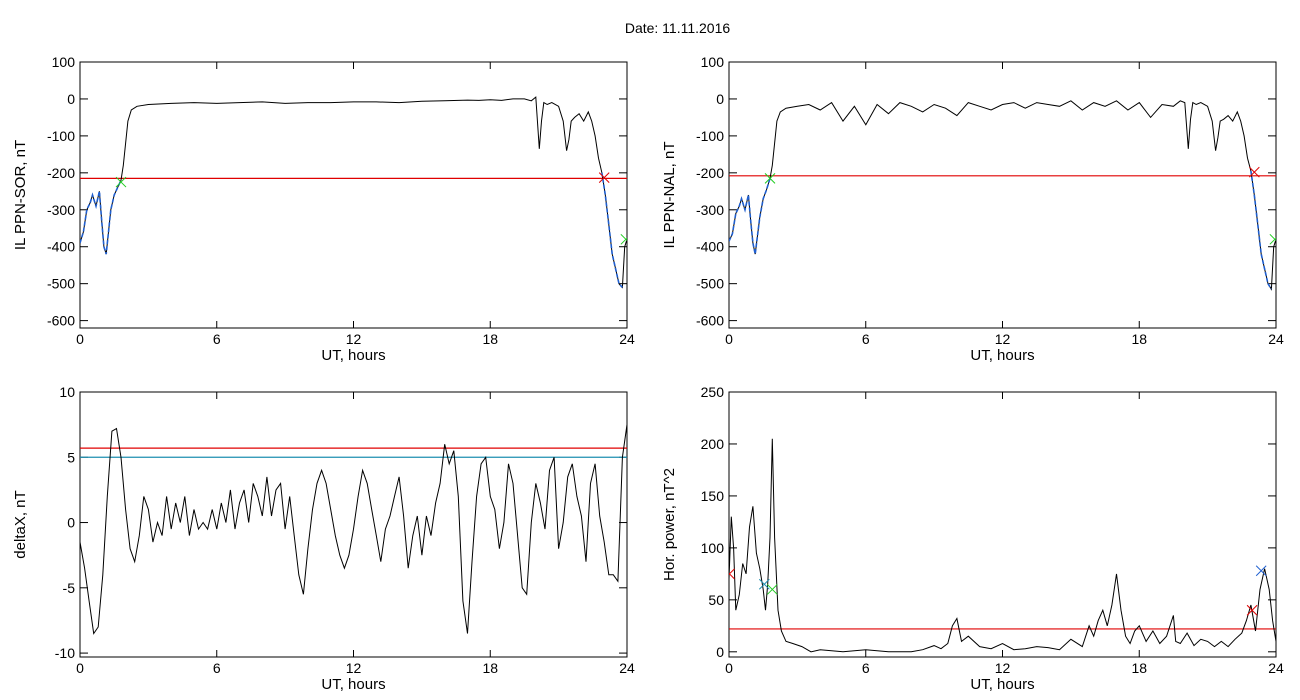 This screenshot has width=1300, height=700. Describe the element at coordinates (71, 457) in the screenshot. I see `y-tick-label: 5` at that location.